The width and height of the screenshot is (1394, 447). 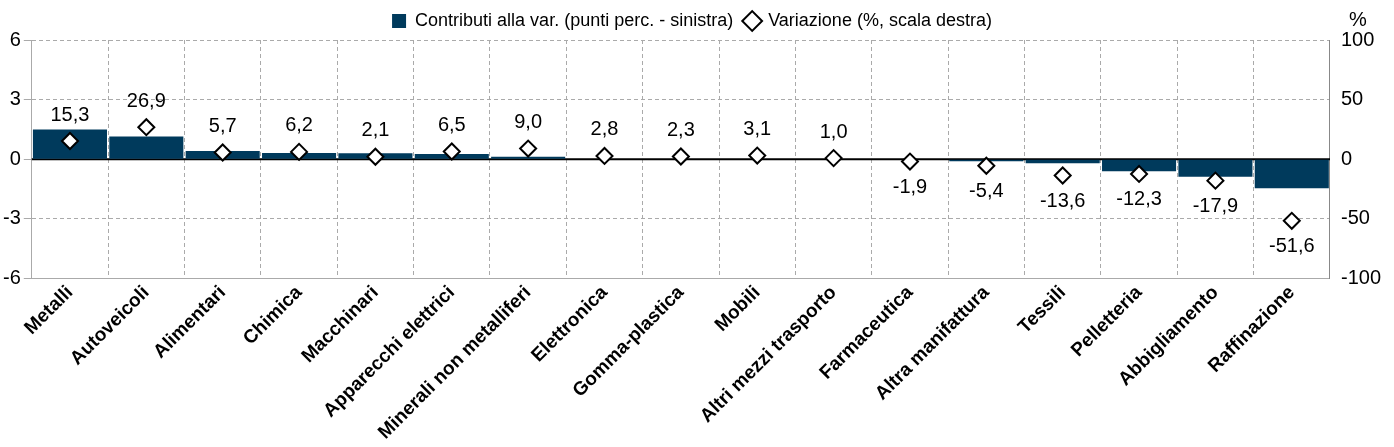 What do you see at coordinates (1358, 18) in the screenshot?
I see `y2-axis-title: %` at bounding box center [1358, 18].